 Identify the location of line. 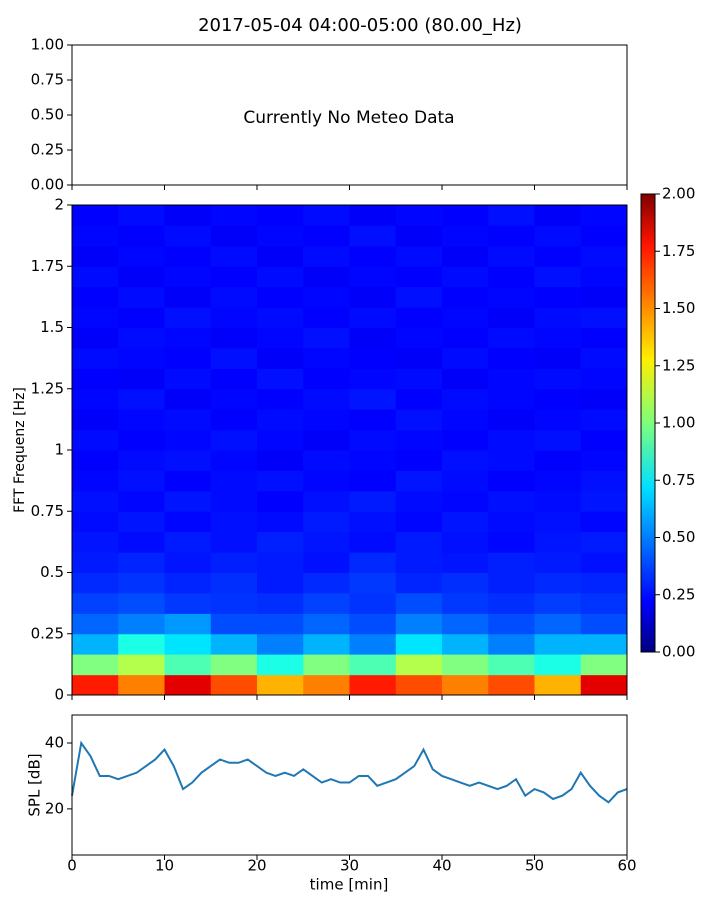
(349, 772).